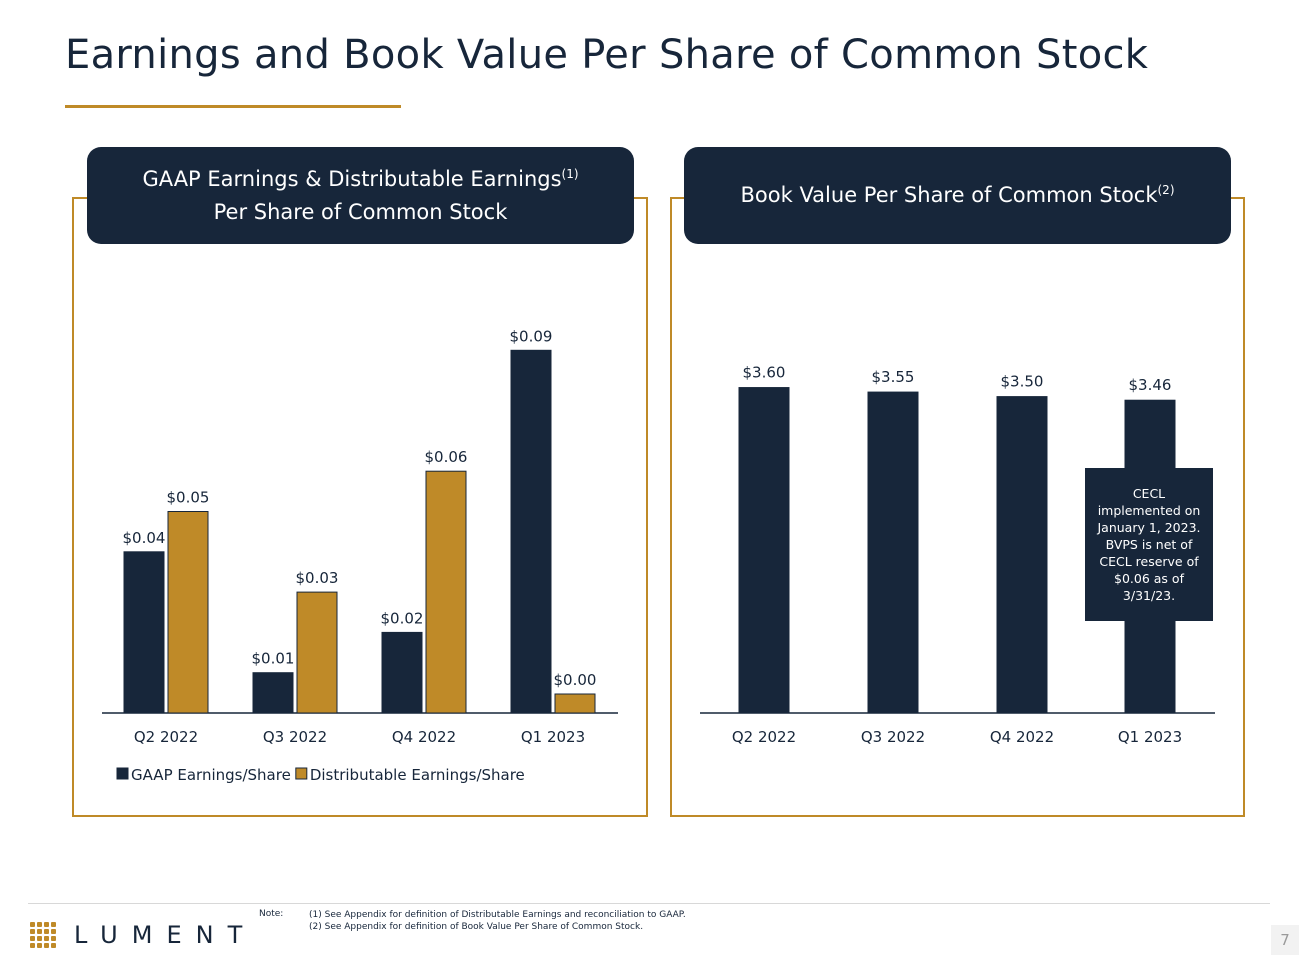 Image resolution: width=1300 pixels, height=975 pixels. I want to click on bar-distributable-earnings-share-q4-2022, so click(446, 592).